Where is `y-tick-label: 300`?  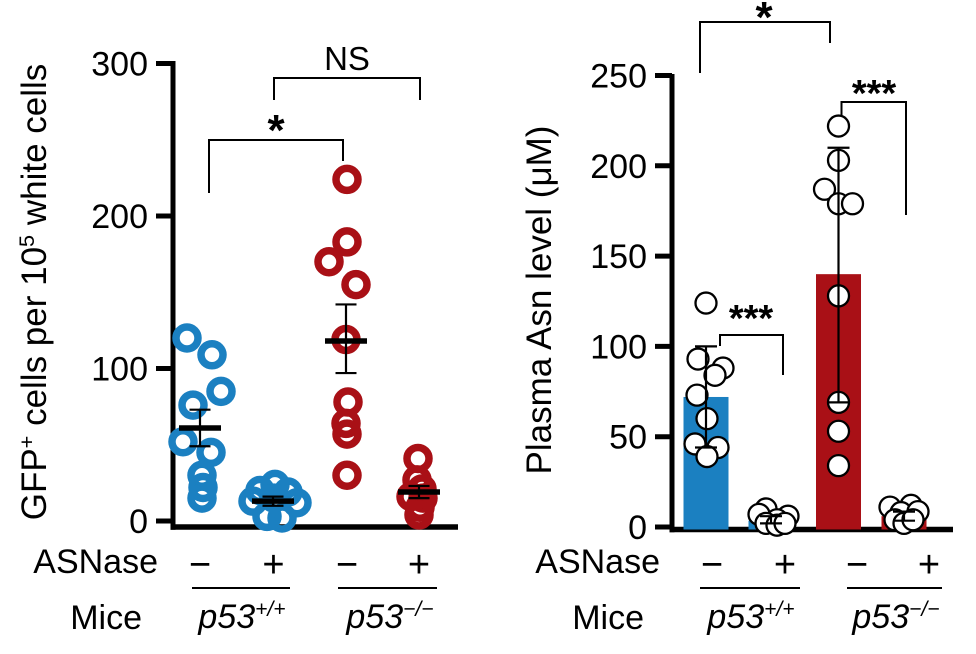
y-tick-label: 300 is located at coordinates (119, 65).